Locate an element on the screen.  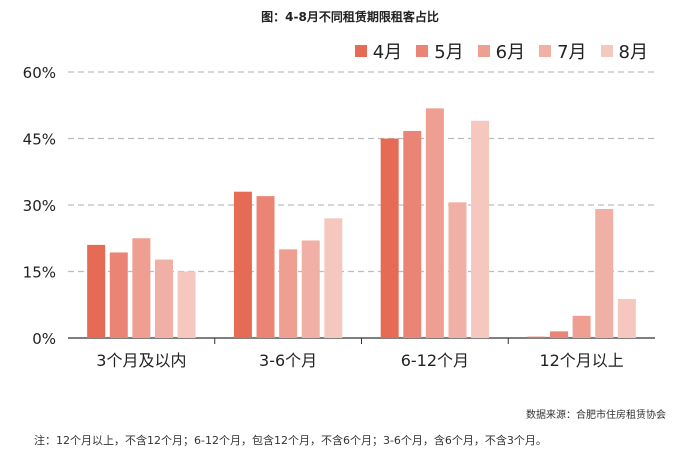
y-tick-label: 30% is located at coordinates (39, 206).